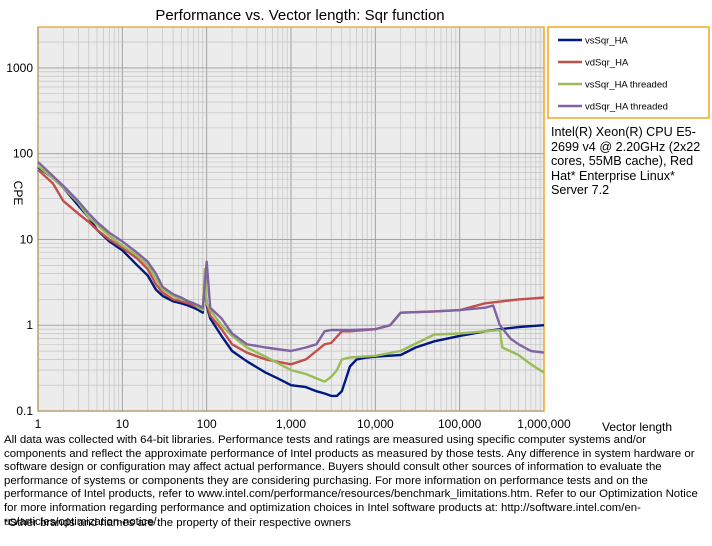 The image size is (712, 546). I want to click on x-tick-label: 1,000,000, so click(544, 424).